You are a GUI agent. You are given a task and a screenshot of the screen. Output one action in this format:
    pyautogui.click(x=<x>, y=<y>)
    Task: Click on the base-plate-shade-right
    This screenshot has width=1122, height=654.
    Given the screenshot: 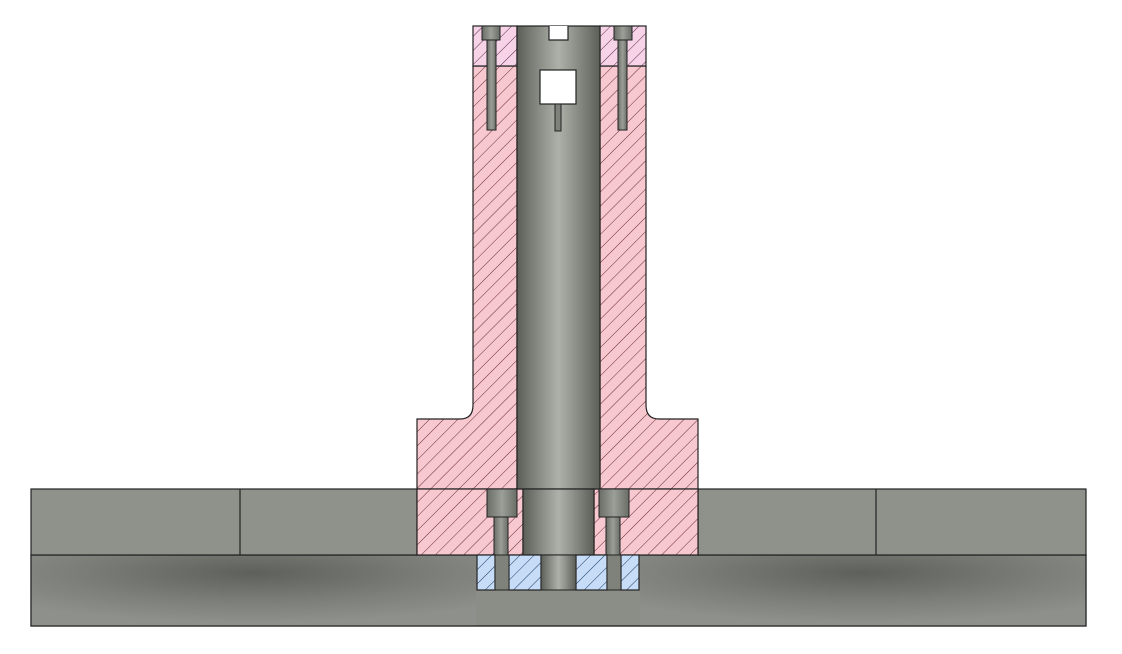 What is the action you would take?
    pyautogui.click(x=863, y=590)
    